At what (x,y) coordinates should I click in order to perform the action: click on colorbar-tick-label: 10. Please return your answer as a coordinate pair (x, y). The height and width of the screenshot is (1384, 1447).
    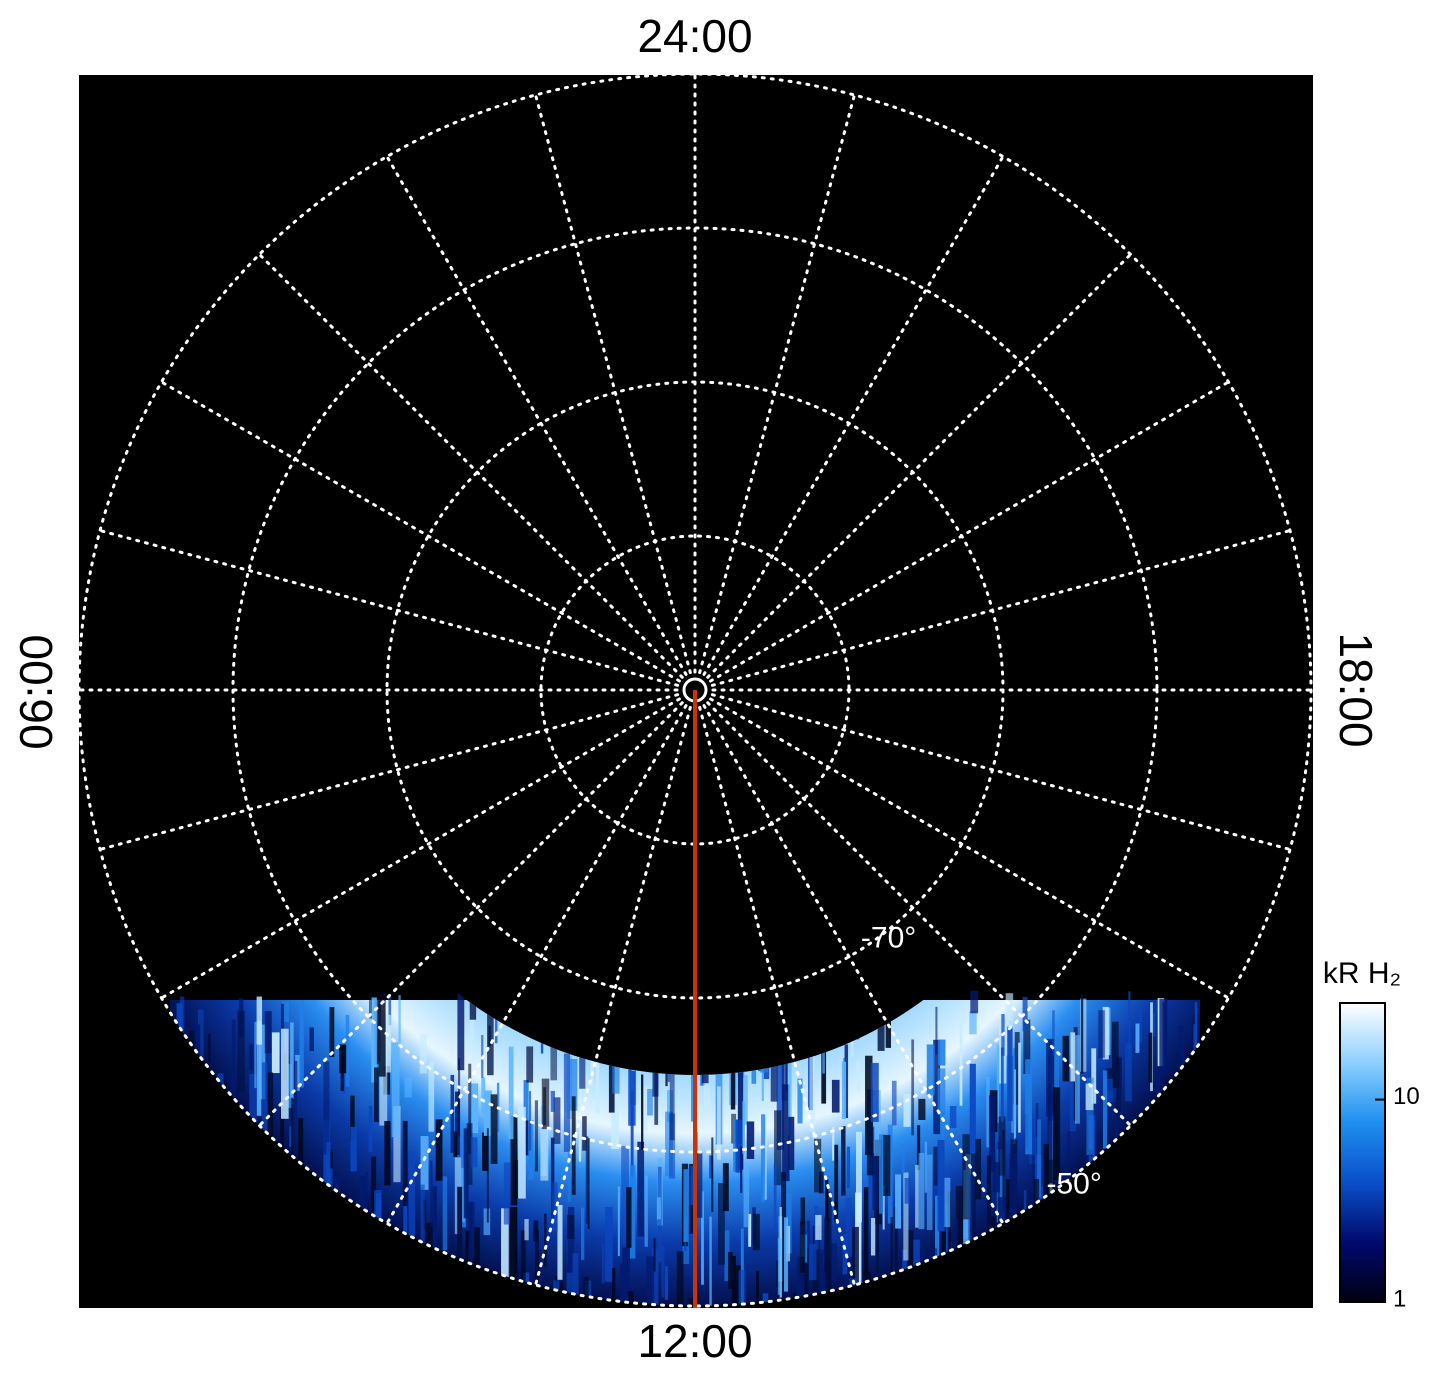
    Looking at the image, I should click on (1406, 1096).